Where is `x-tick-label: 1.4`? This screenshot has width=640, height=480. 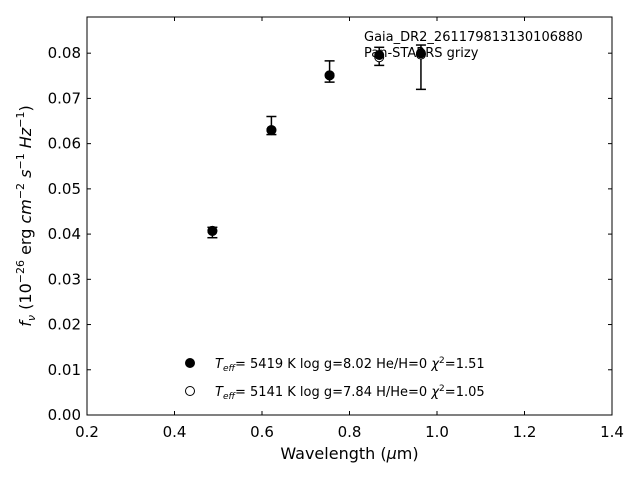
x-tick-label: 1.4 is located at coordinates (612, 432).